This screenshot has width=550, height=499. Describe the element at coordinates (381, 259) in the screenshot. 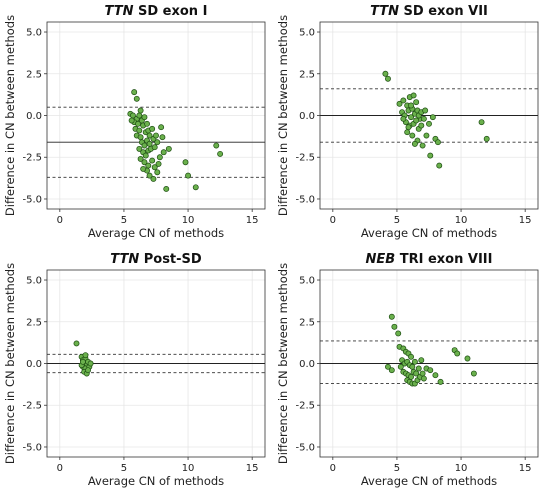

I see `gene-name: NEB` at that location.